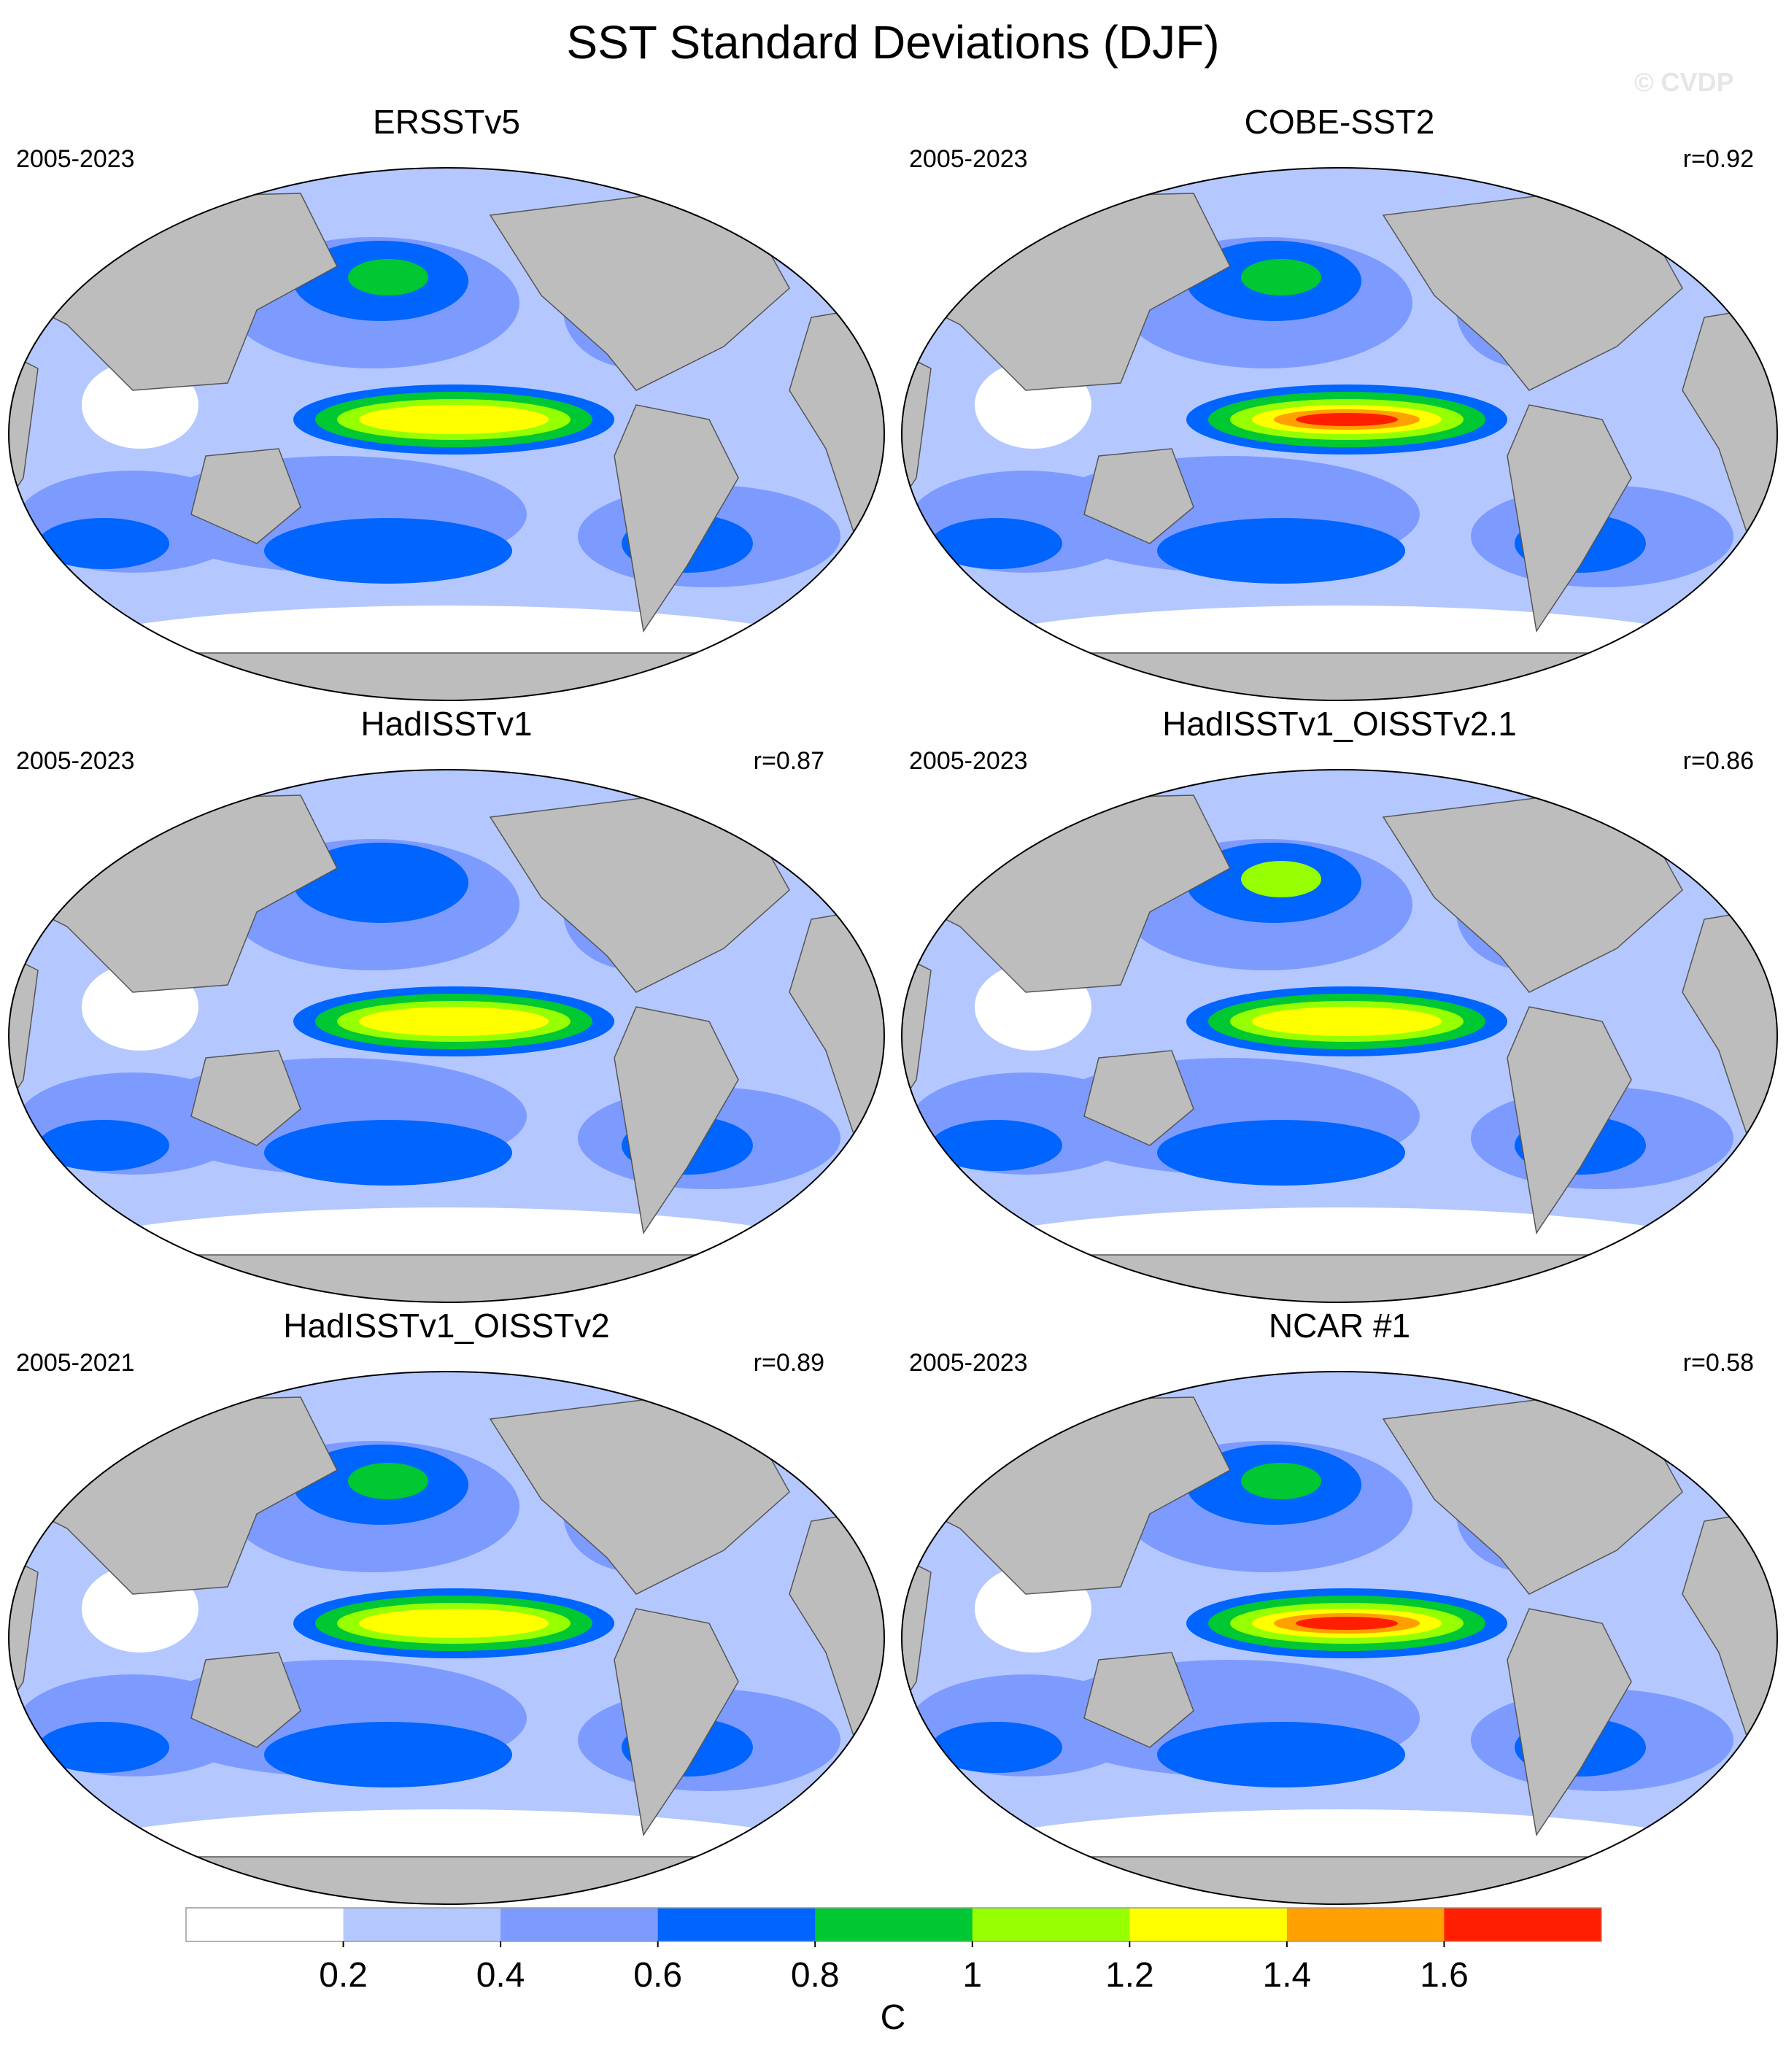  I want to click on panel-title: HadISSTv1_OISSTv2, so click(446, 1326).